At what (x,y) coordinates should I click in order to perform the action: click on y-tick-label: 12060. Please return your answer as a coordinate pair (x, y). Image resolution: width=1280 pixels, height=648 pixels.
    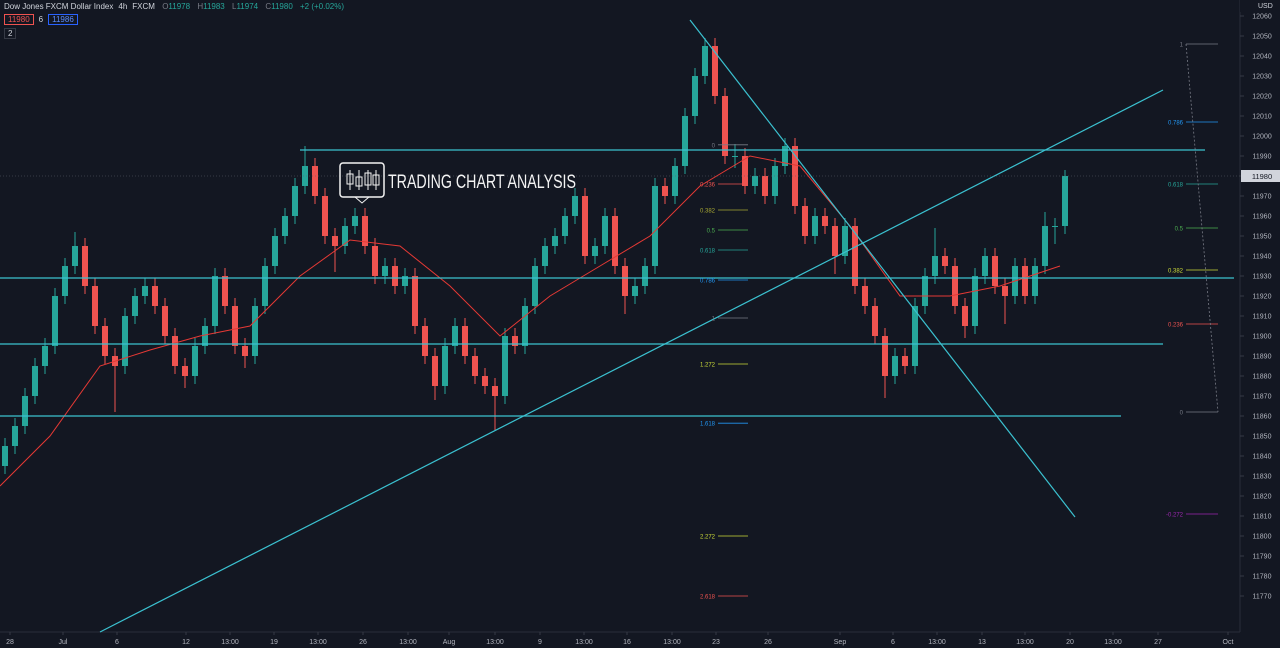
    Looking at the image, I should click on (1262, 17).